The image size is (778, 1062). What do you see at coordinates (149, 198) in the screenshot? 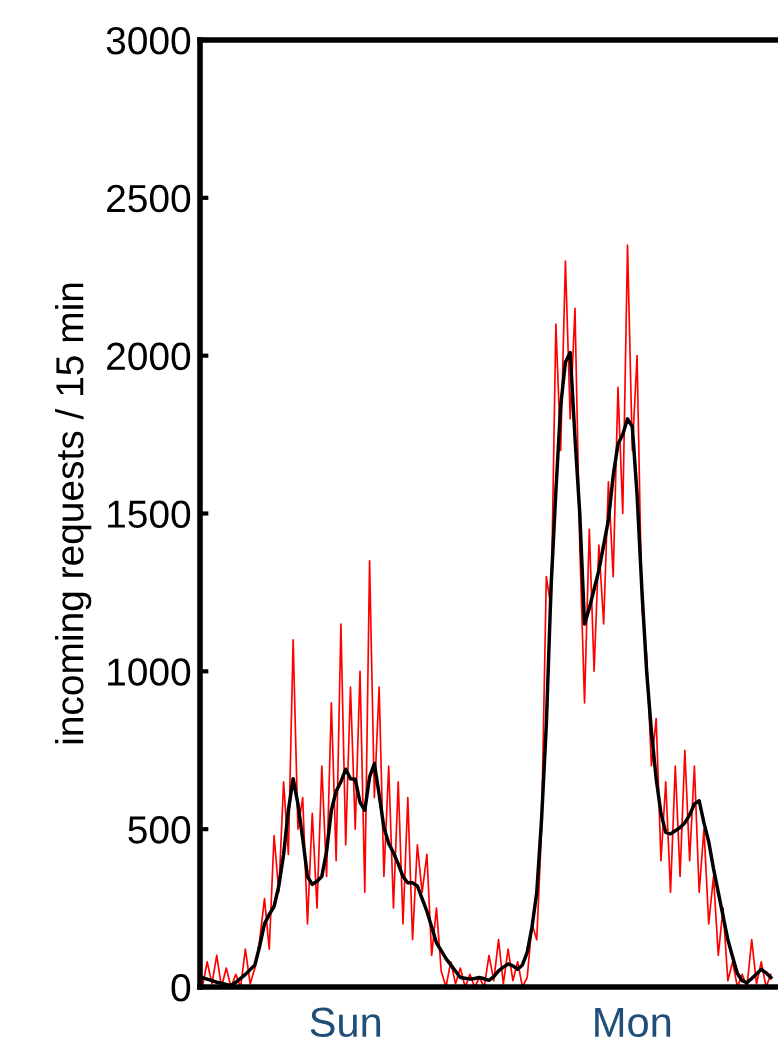
I see `y-tick-label: 2500` at bounding box center [149, 198].